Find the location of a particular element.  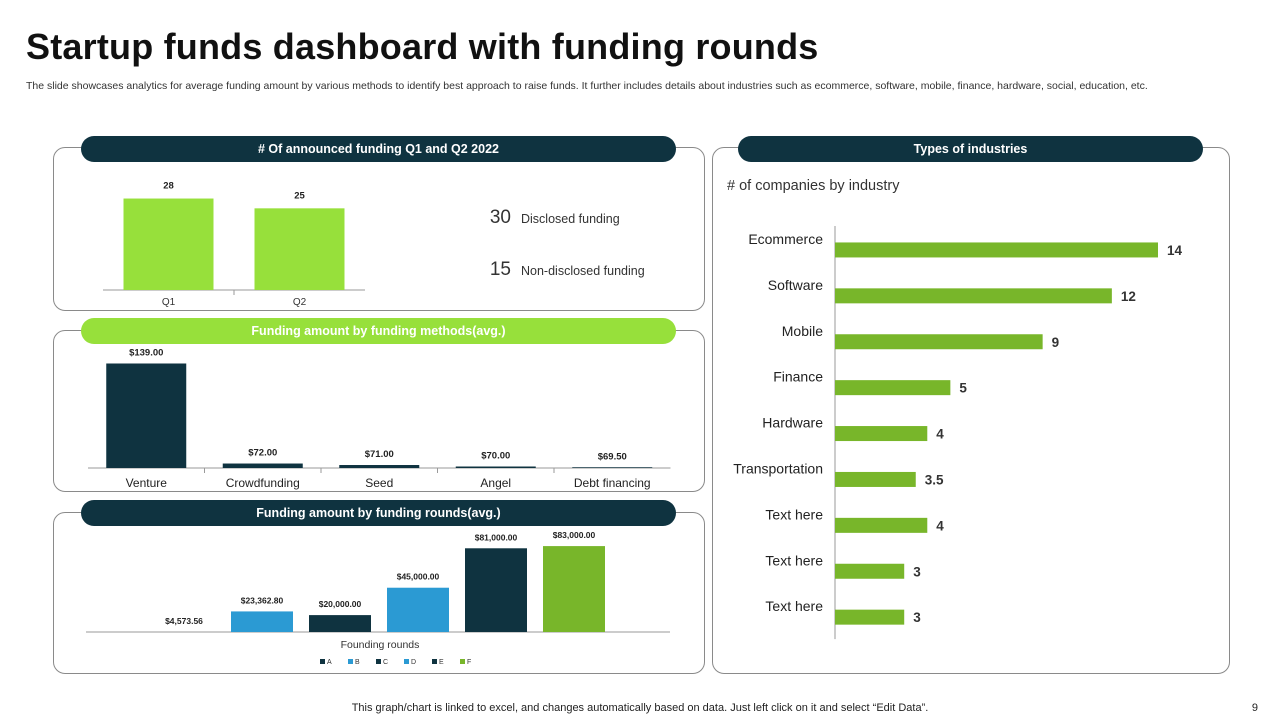

x-tick-label: Venture is located at coordinates (147, 483).